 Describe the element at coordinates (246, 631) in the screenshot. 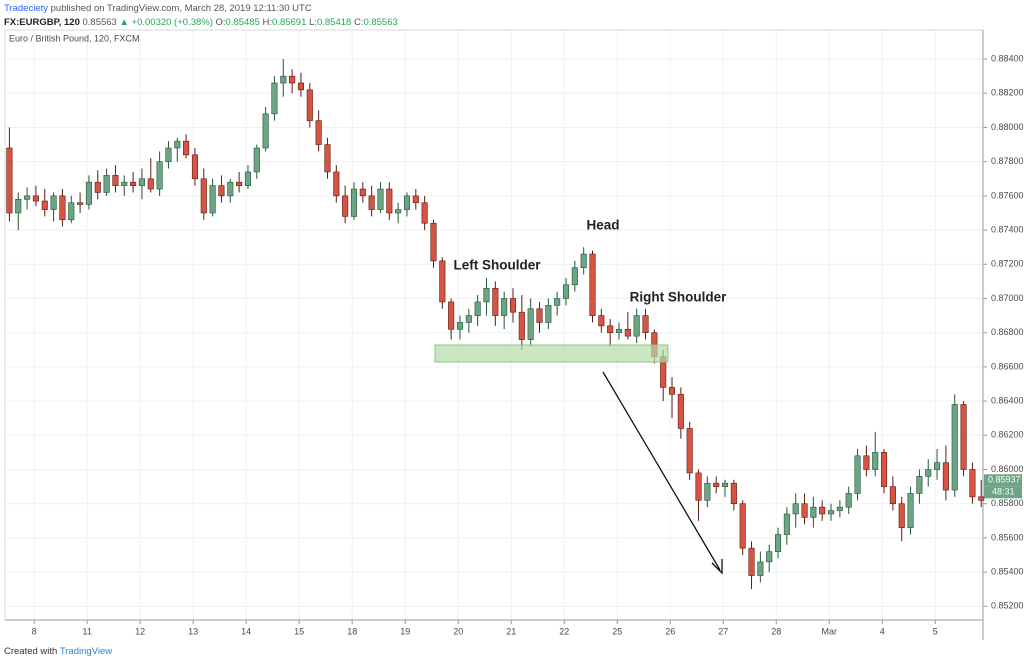

I see `x-tick-label: 14` at that location.